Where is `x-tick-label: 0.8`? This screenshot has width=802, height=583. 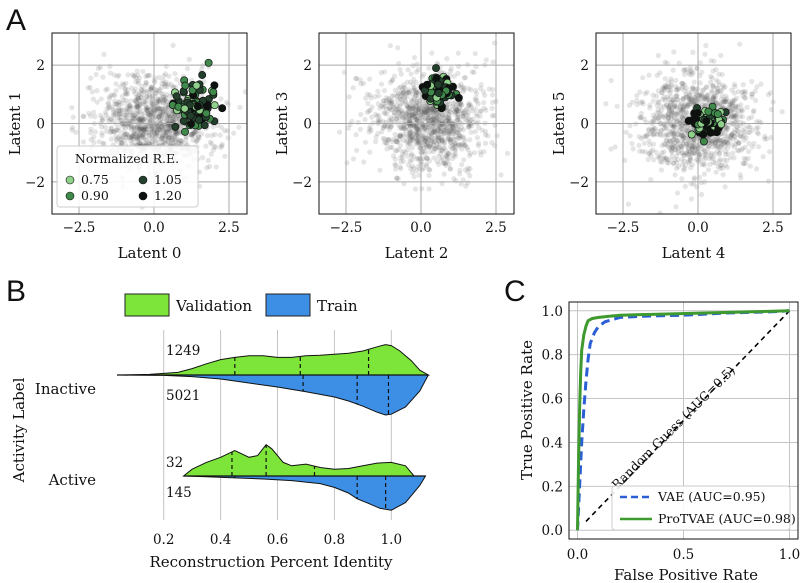 x-tick-label: 0.8 is located at coordinates (334, 540).